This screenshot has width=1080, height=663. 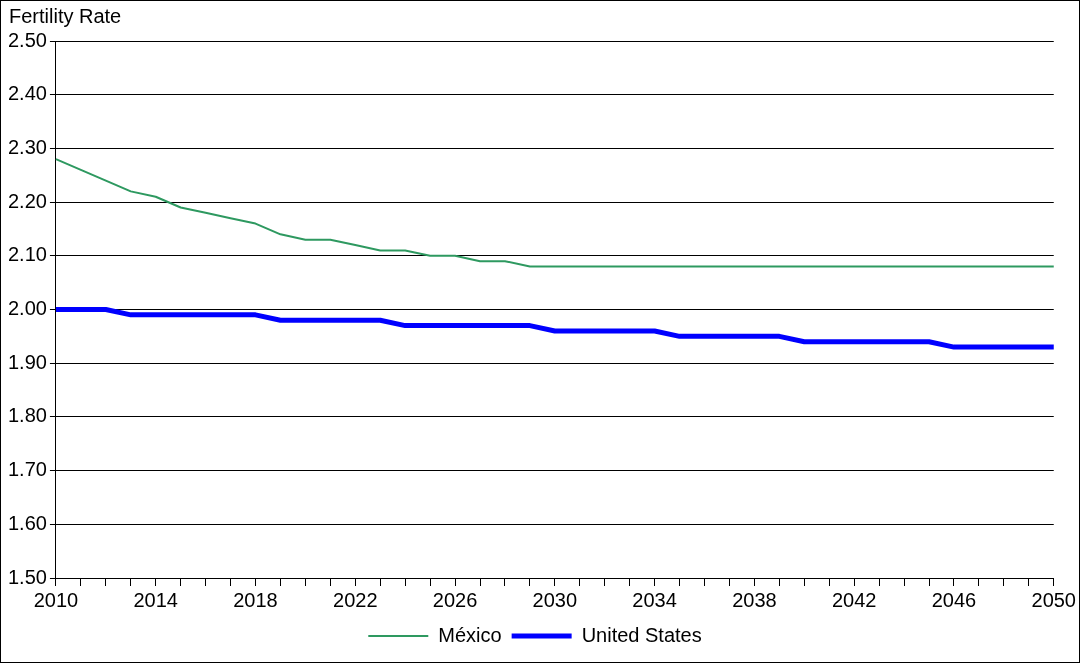 I want to click on y-tick-label: 1.50, so click(x=27, y=576).